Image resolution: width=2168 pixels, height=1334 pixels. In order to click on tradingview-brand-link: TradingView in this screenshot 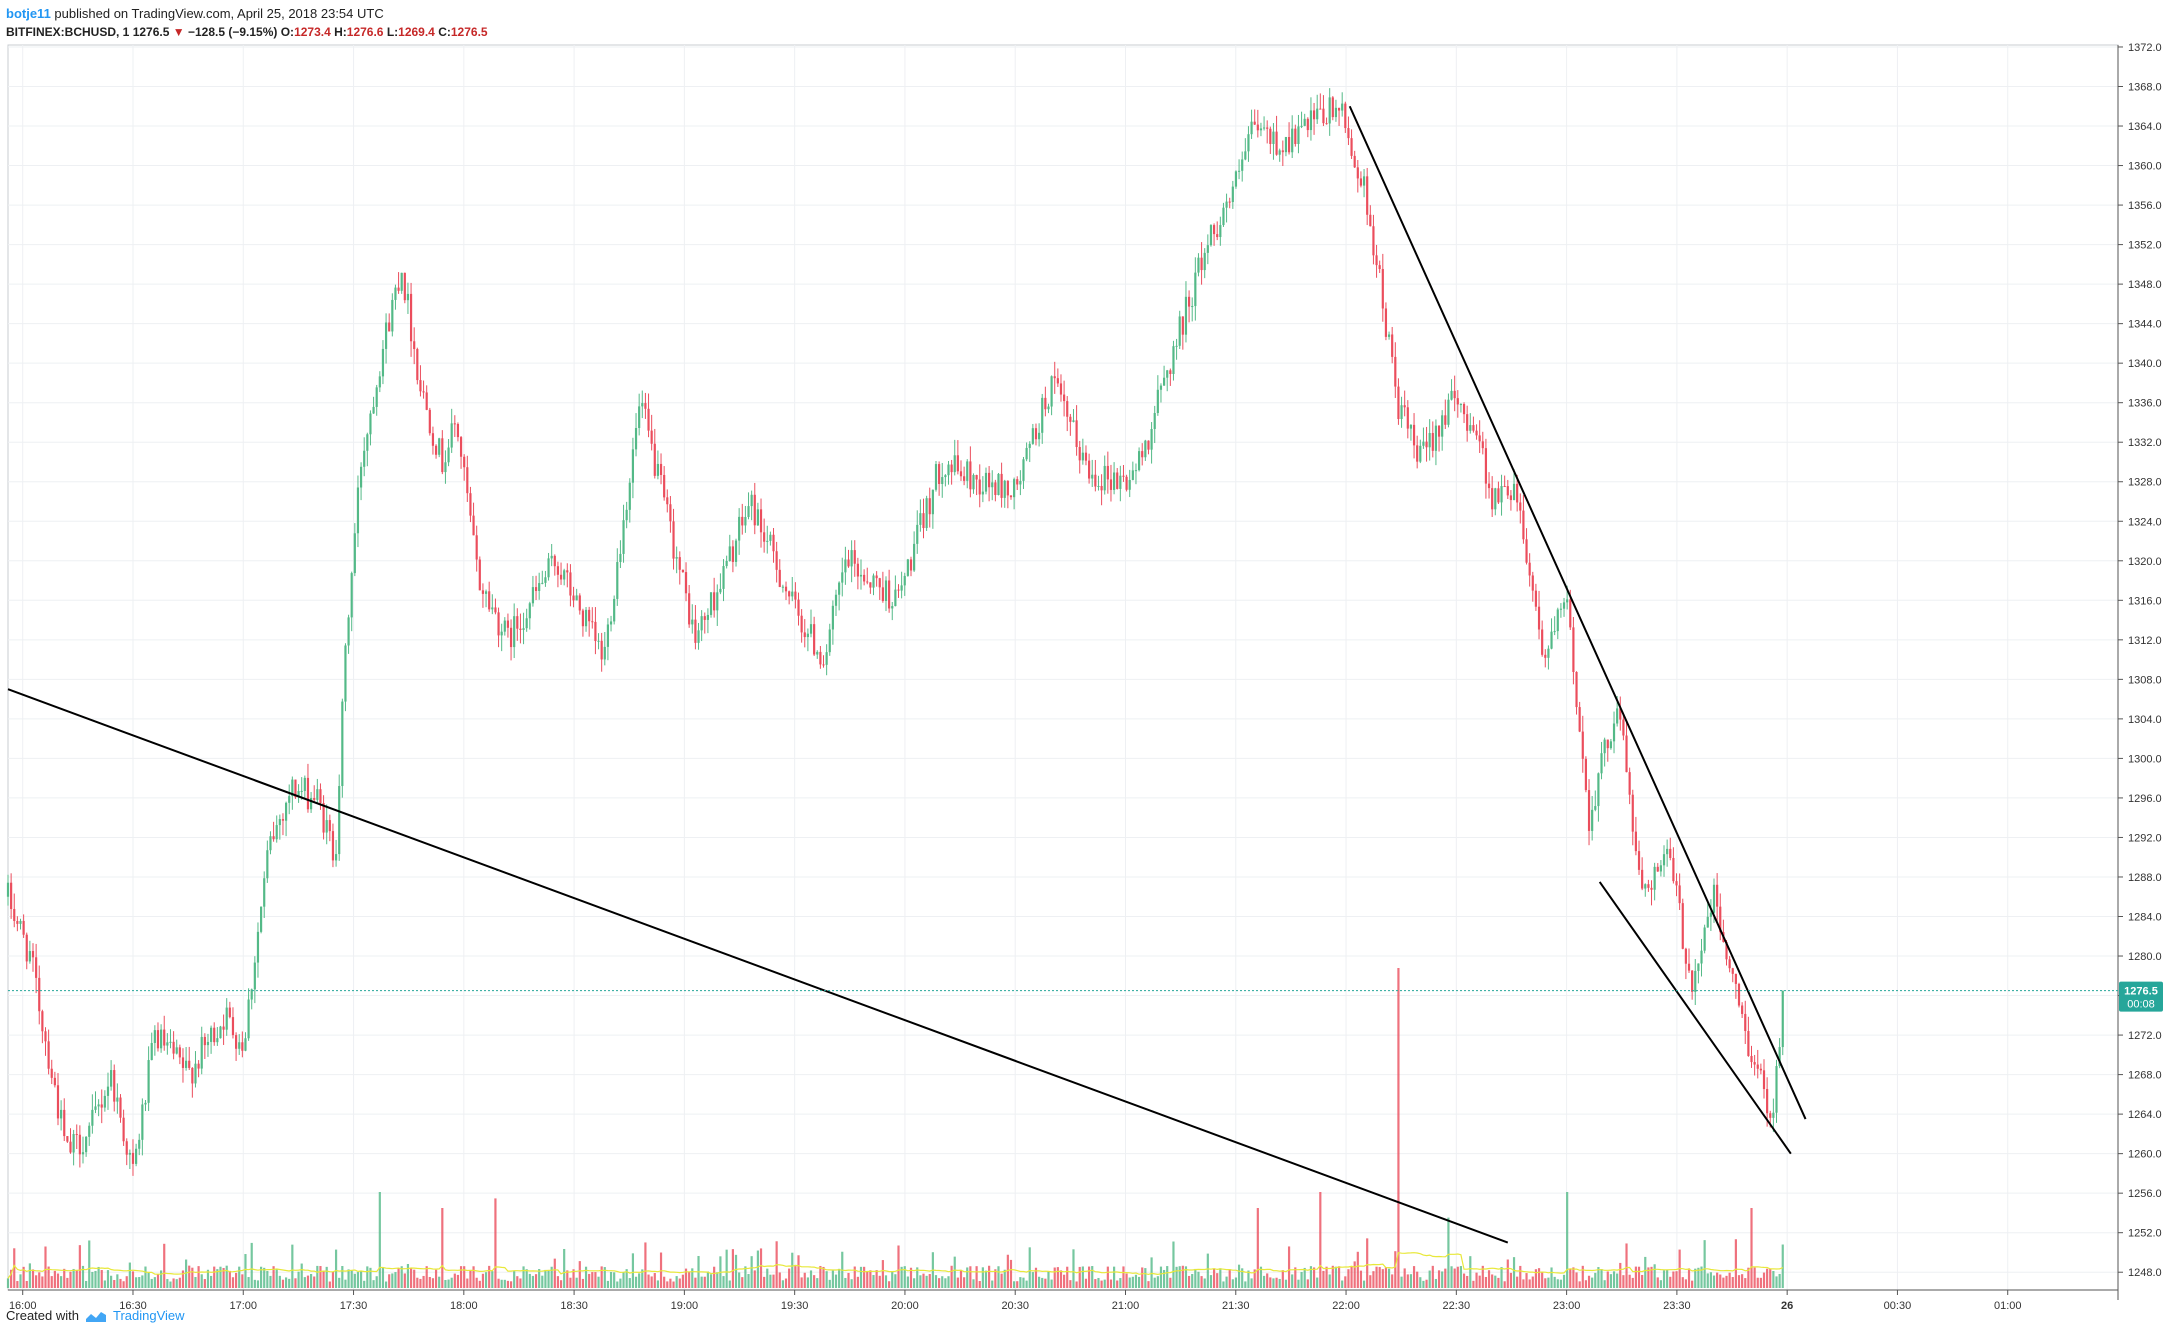, I will do `click(148, 1315)`.